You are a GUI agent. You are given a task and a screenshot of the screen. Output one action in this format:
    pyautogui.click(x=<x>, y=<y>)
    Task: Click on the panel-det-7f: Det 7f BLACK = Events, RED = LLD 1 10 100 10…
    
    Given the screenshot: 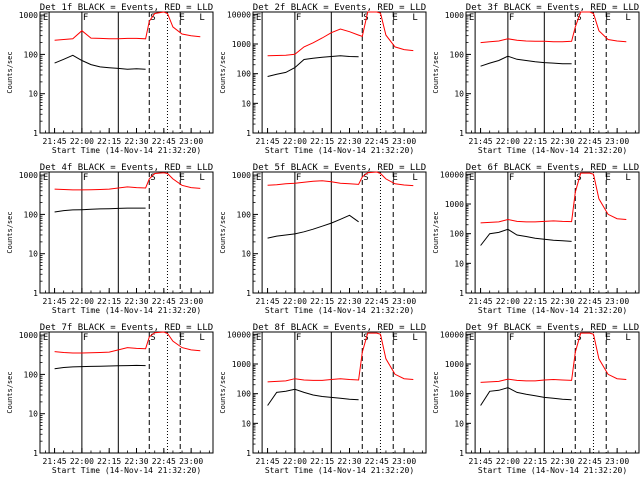 What is the action you would take?
    pyautogui.click(x=110, y=399)
    